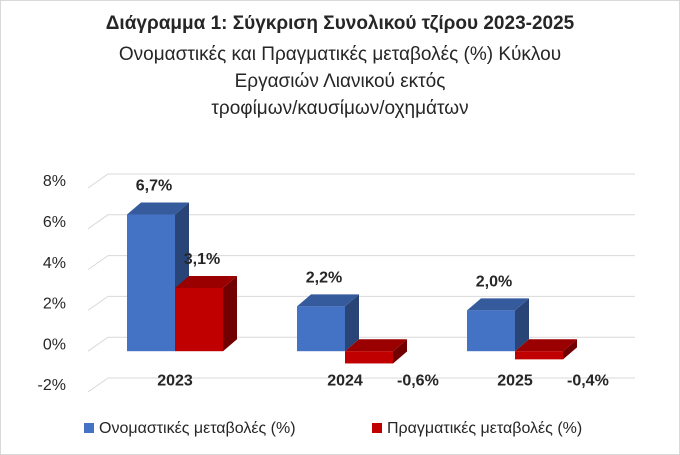 The image size is (680, 455). Describe the element at coordinates (202, 259) in the screenshot. I see `value-label: 3,1%` at that location.